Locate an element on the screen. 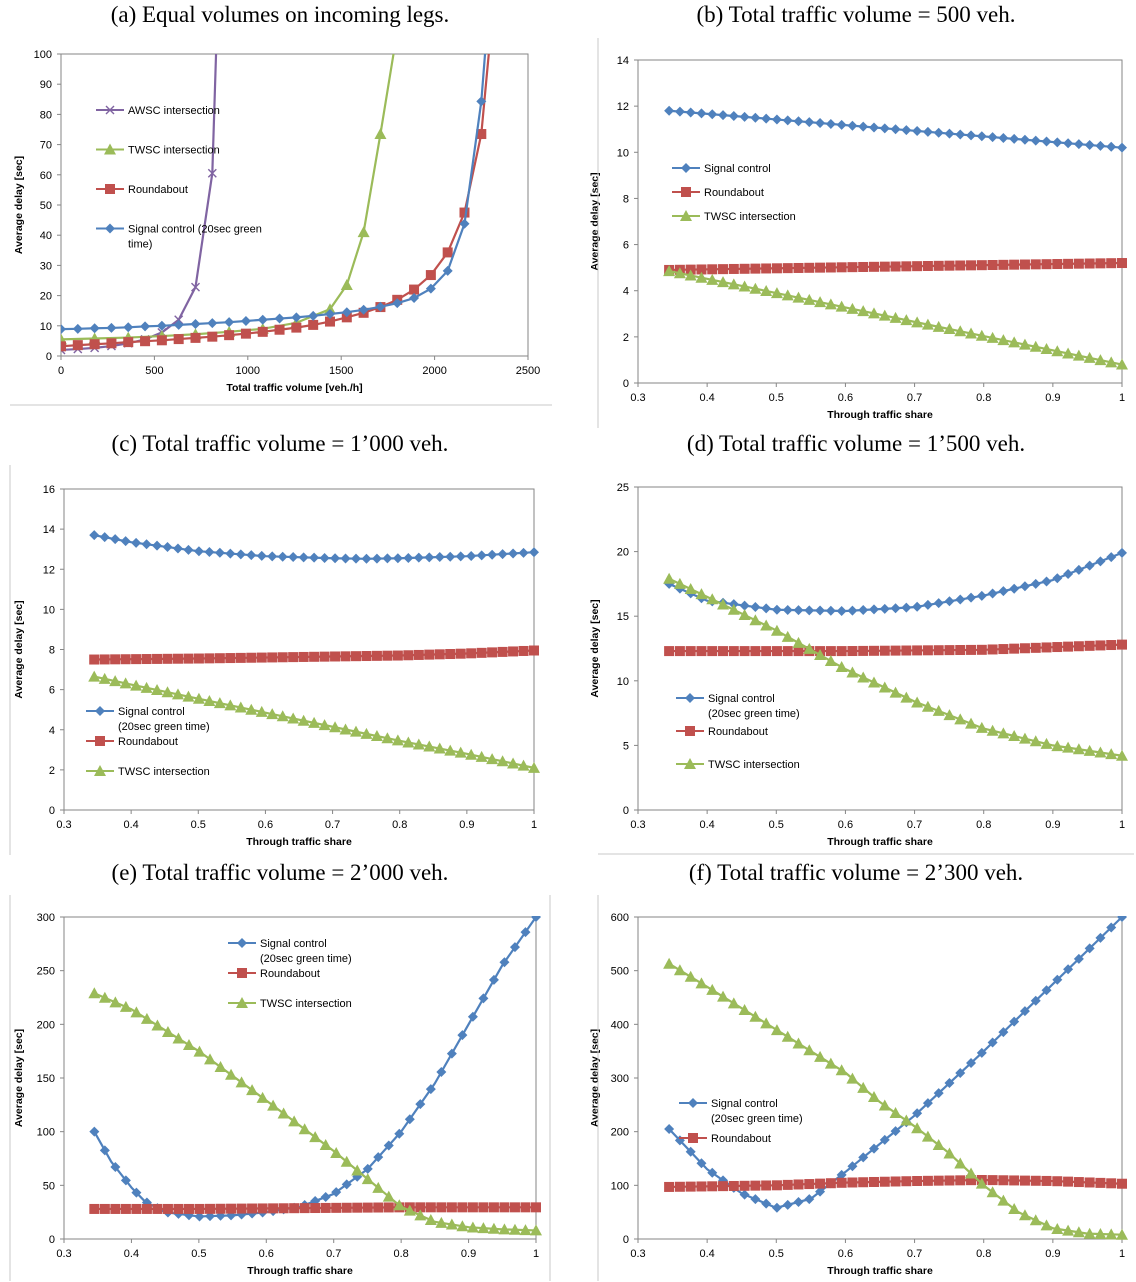  x-tick-label: 0.5 is located at coordinates (198, 825).